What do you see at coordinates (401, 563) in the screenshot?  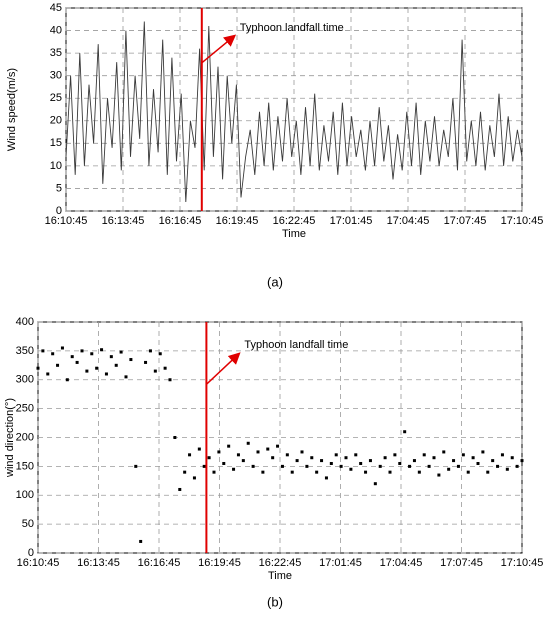 I see `x-tick-label: 17:04:45` at bounding box center [401, 563].